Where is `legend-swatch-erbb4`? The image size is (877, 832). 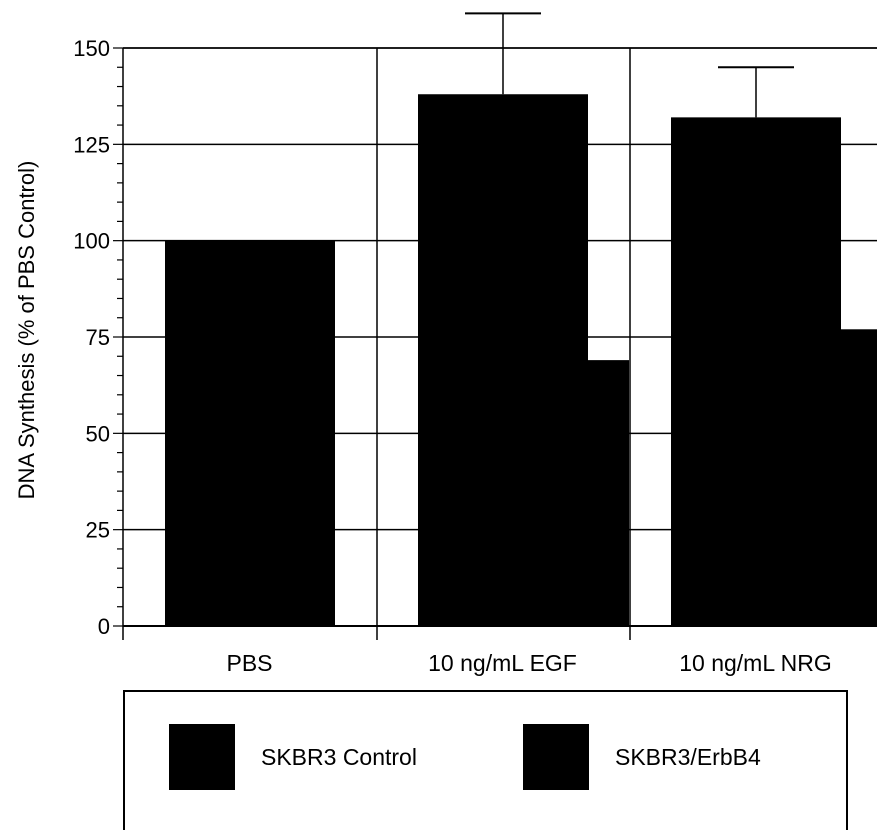
legend-swatch-erbb4 is located at coordinates (556, 757).